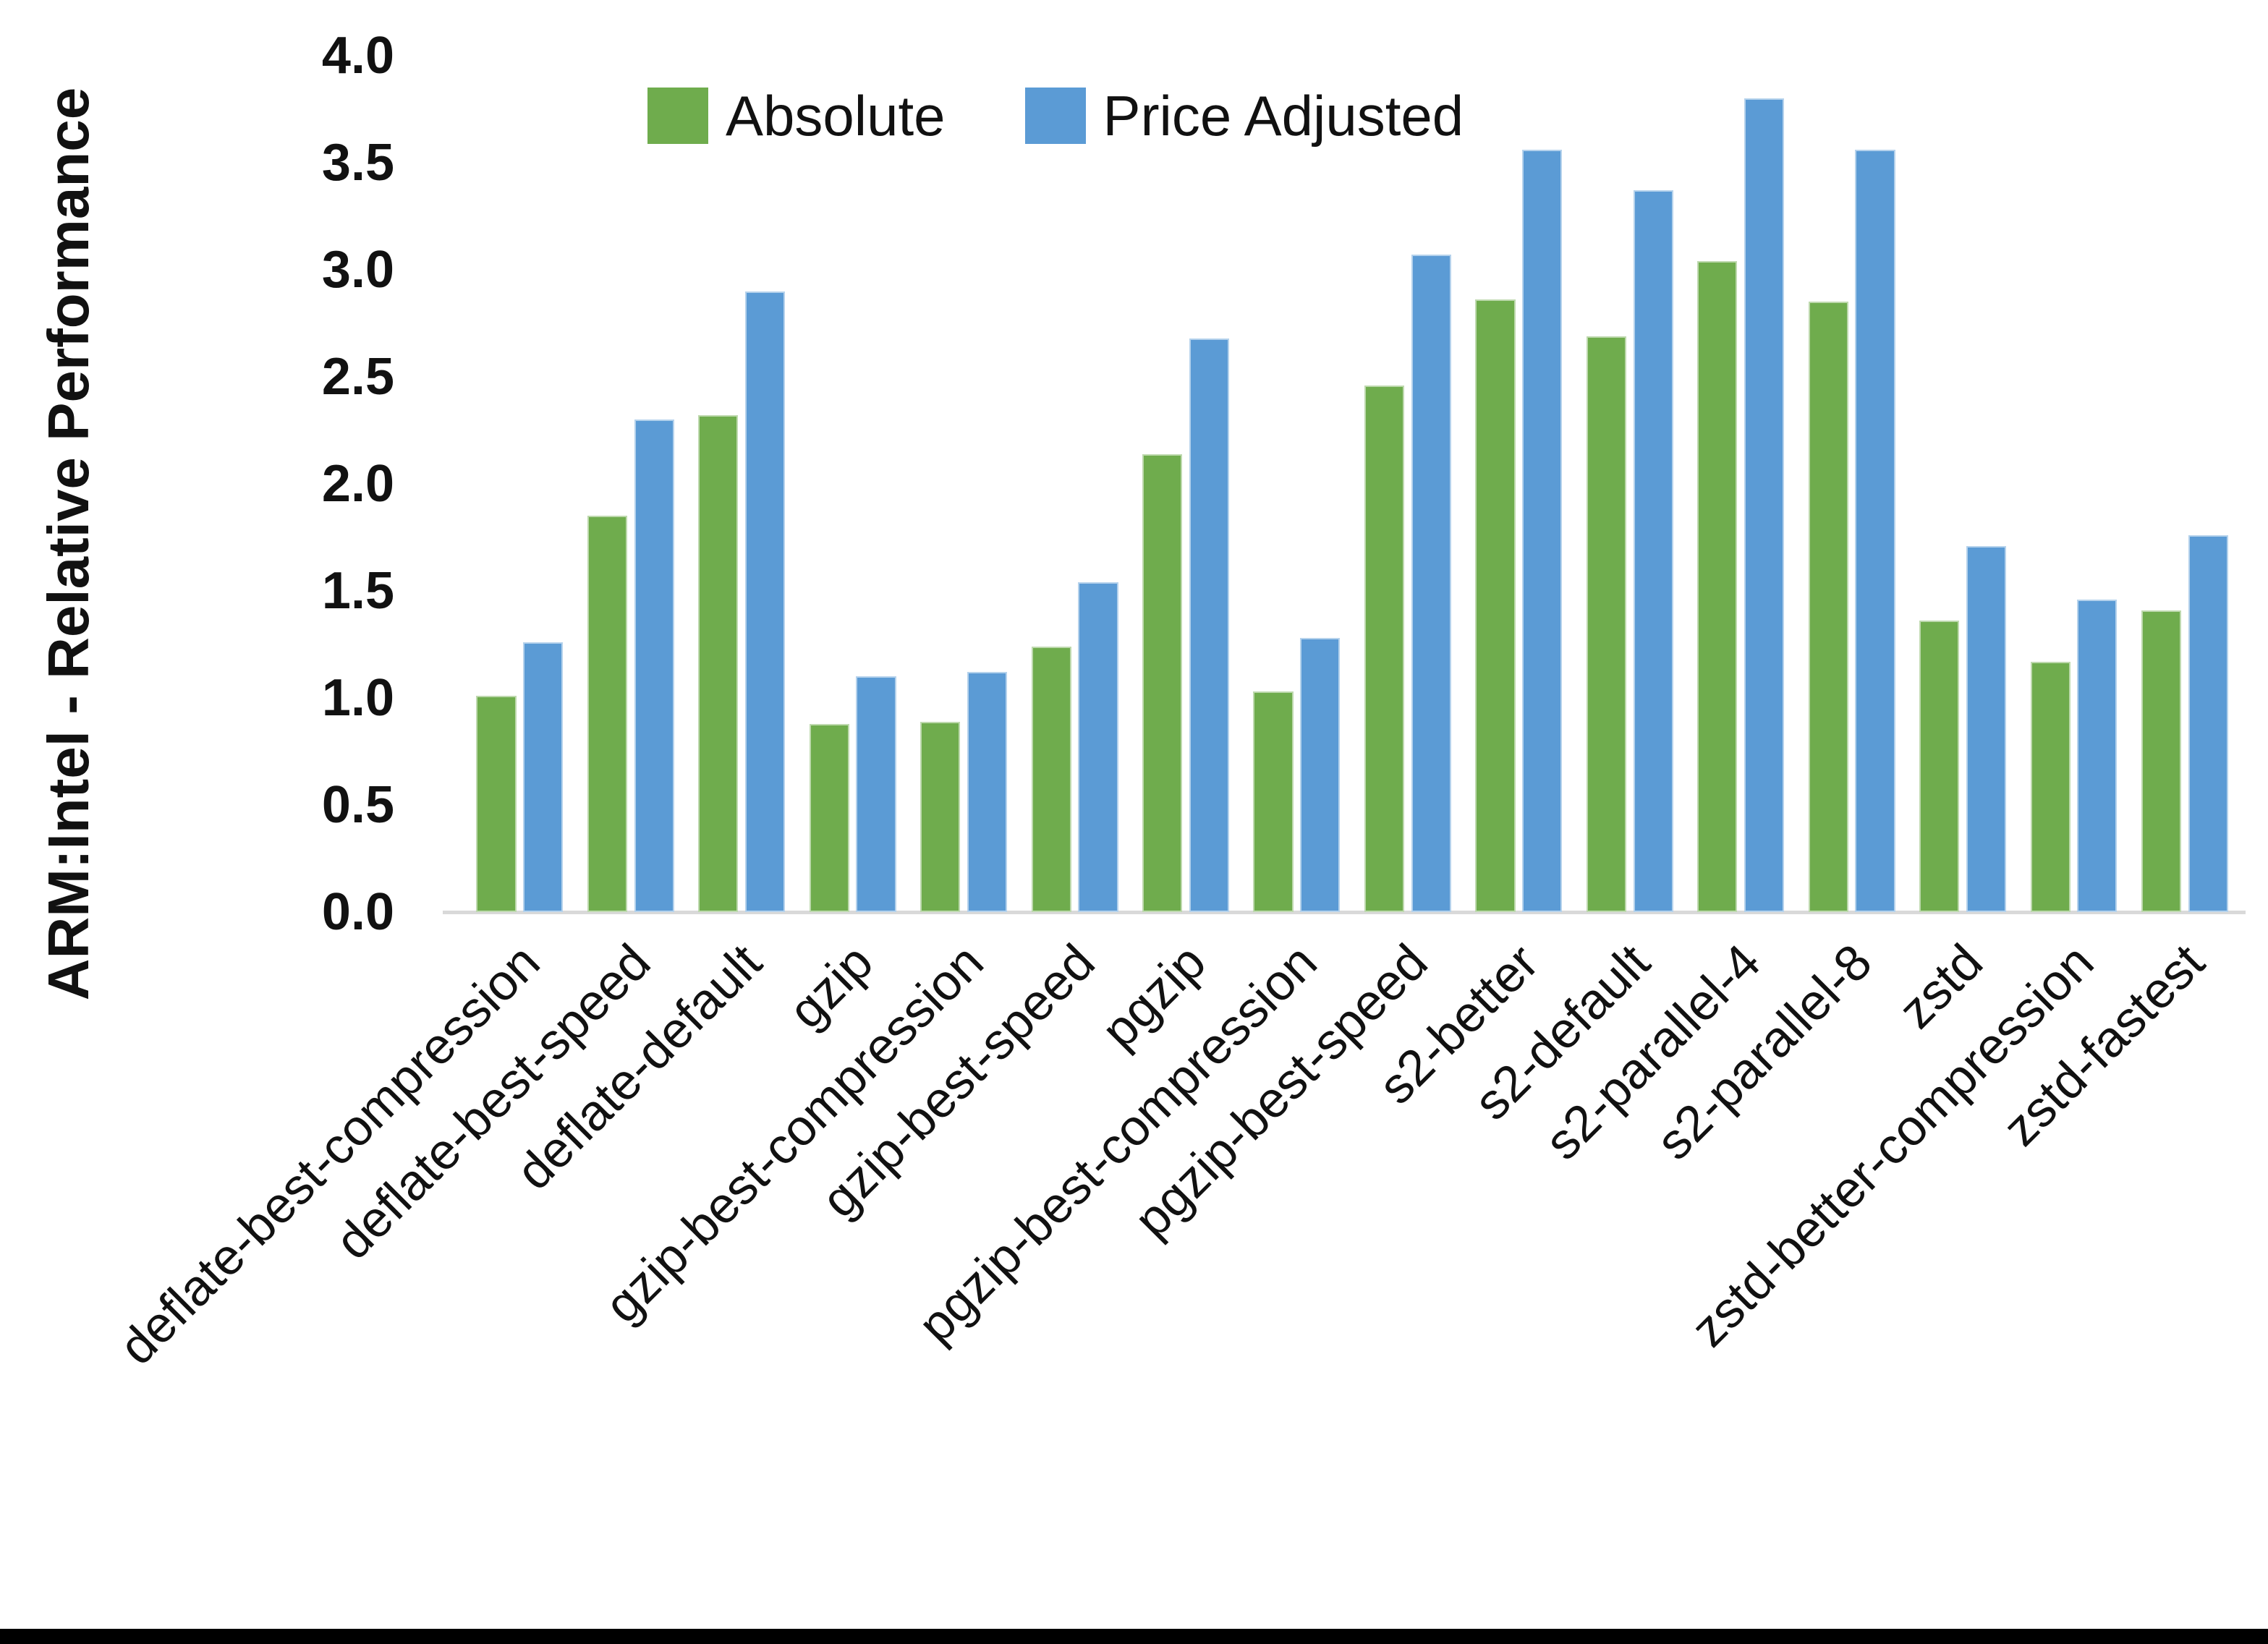 The image size is (2268, 1644). I want to click on y-tick-label: 0.5, so click(357, 805).